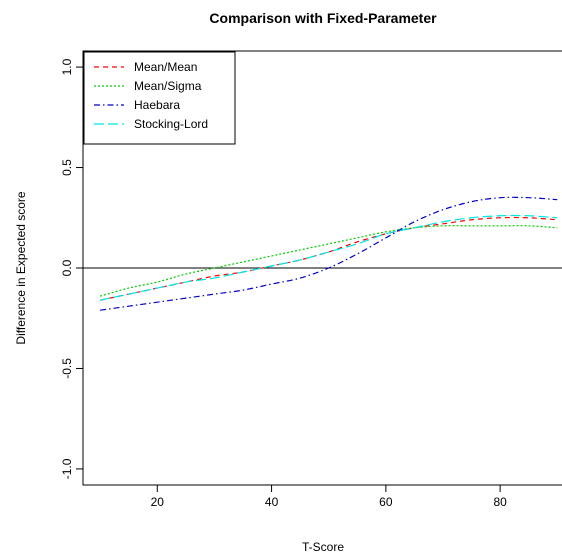 The width and height of the screenshot is (562, 560). What do you see at coordinates (67, 267) in the screenshot?
I see `y-tick-label: 0.0` at bounding box center [67, 267].